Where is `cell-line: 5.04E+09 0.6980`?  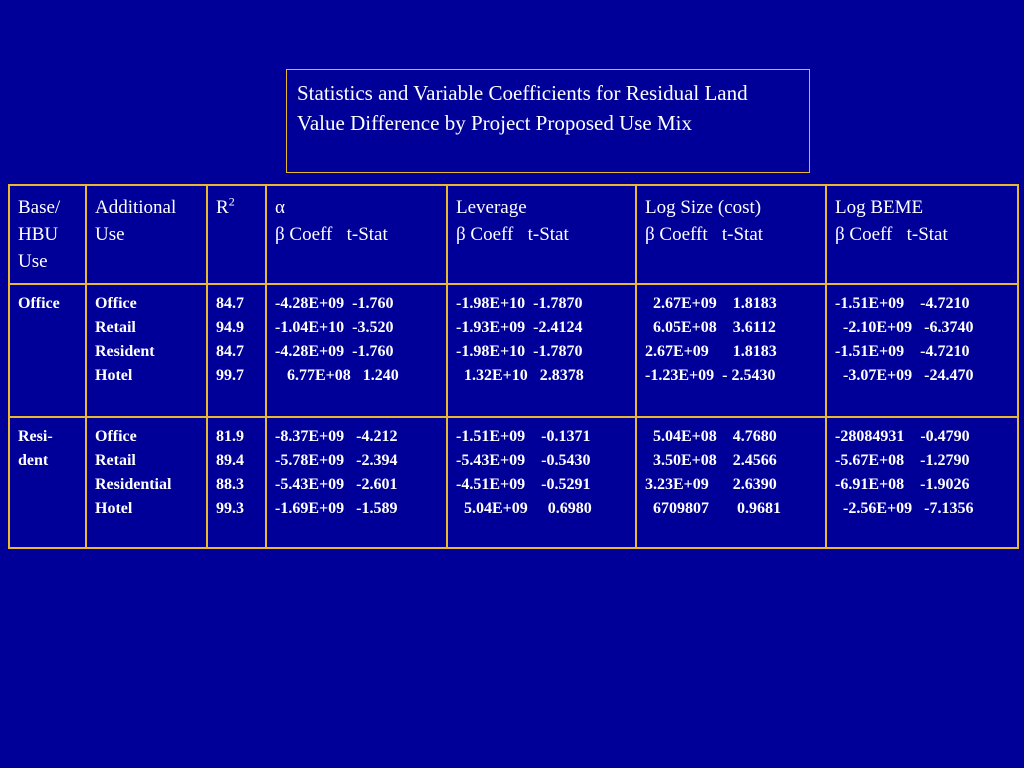 cell-line: 5.04E+09 0.6980 is located at coordinates (524, 508).